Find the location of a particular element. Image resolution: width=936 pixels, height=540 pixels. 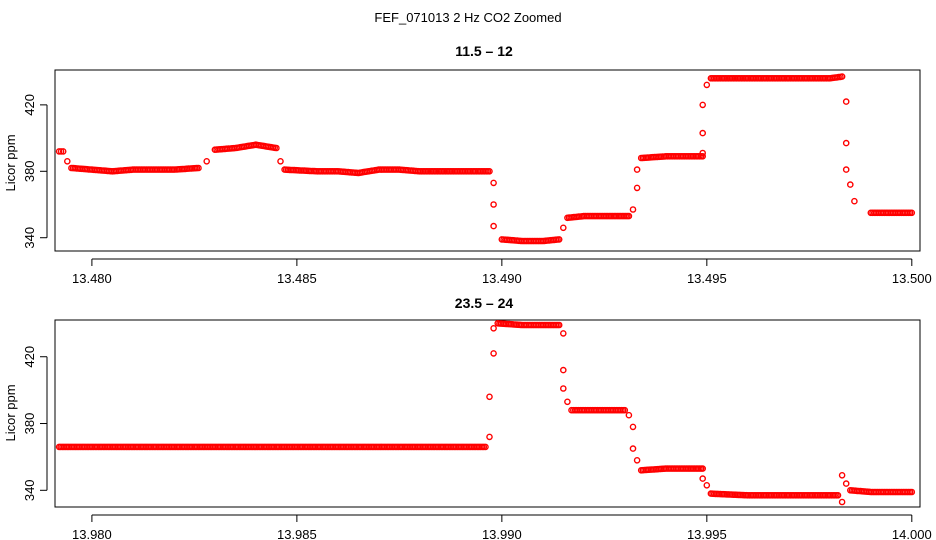

panel-title: 23.5 – 24 is located at coordinates (484, 303).